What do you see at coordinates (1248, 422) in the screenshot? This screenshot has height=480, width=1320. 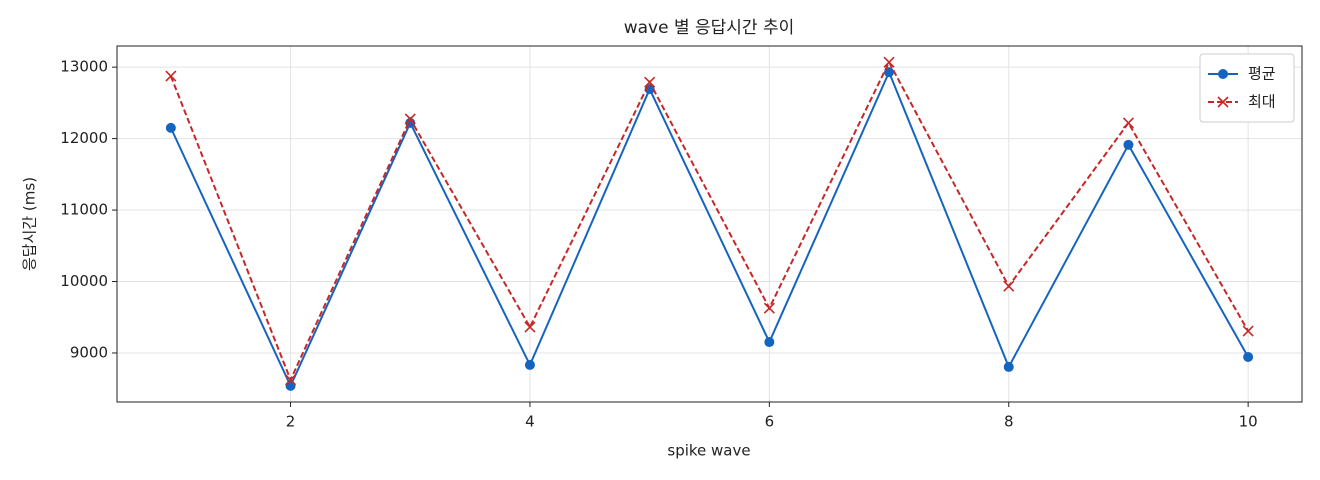 I see `x-tick-label: 10` at bounding box center [1248, 422].